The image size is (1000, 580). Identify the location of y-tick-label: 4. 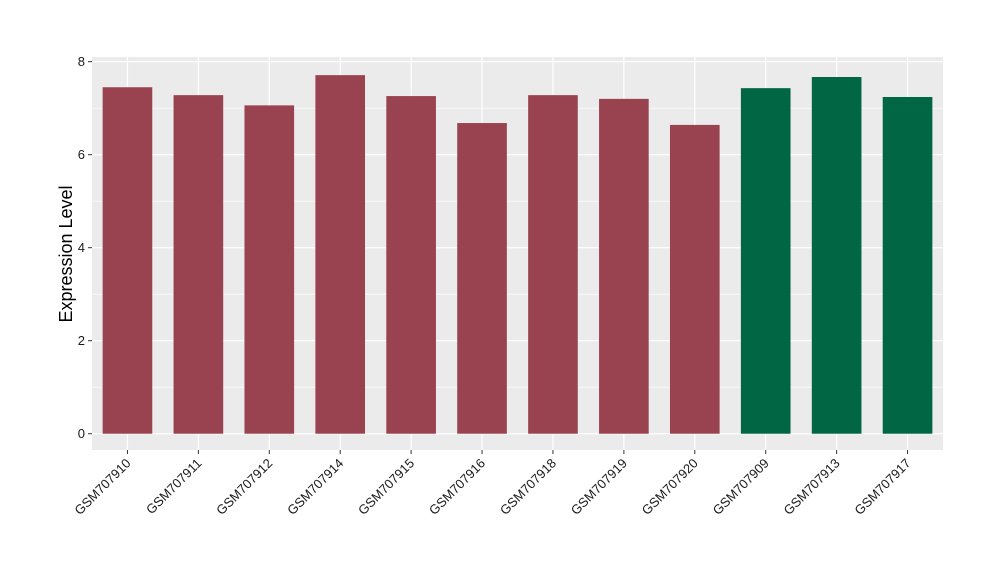
(81, 247).